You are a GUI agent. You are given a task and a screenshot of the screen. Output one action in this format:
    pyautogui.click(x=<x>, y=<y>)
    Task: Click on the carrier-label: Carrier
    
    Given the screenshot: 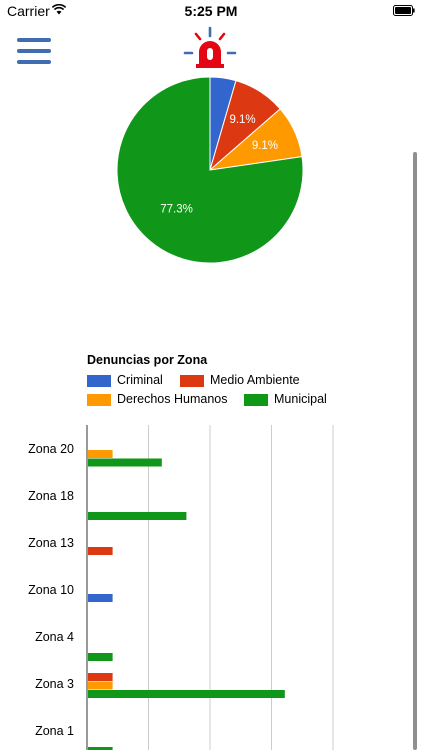 What is the action you would take?
    pyautogui.click(x=28, y=11)
    